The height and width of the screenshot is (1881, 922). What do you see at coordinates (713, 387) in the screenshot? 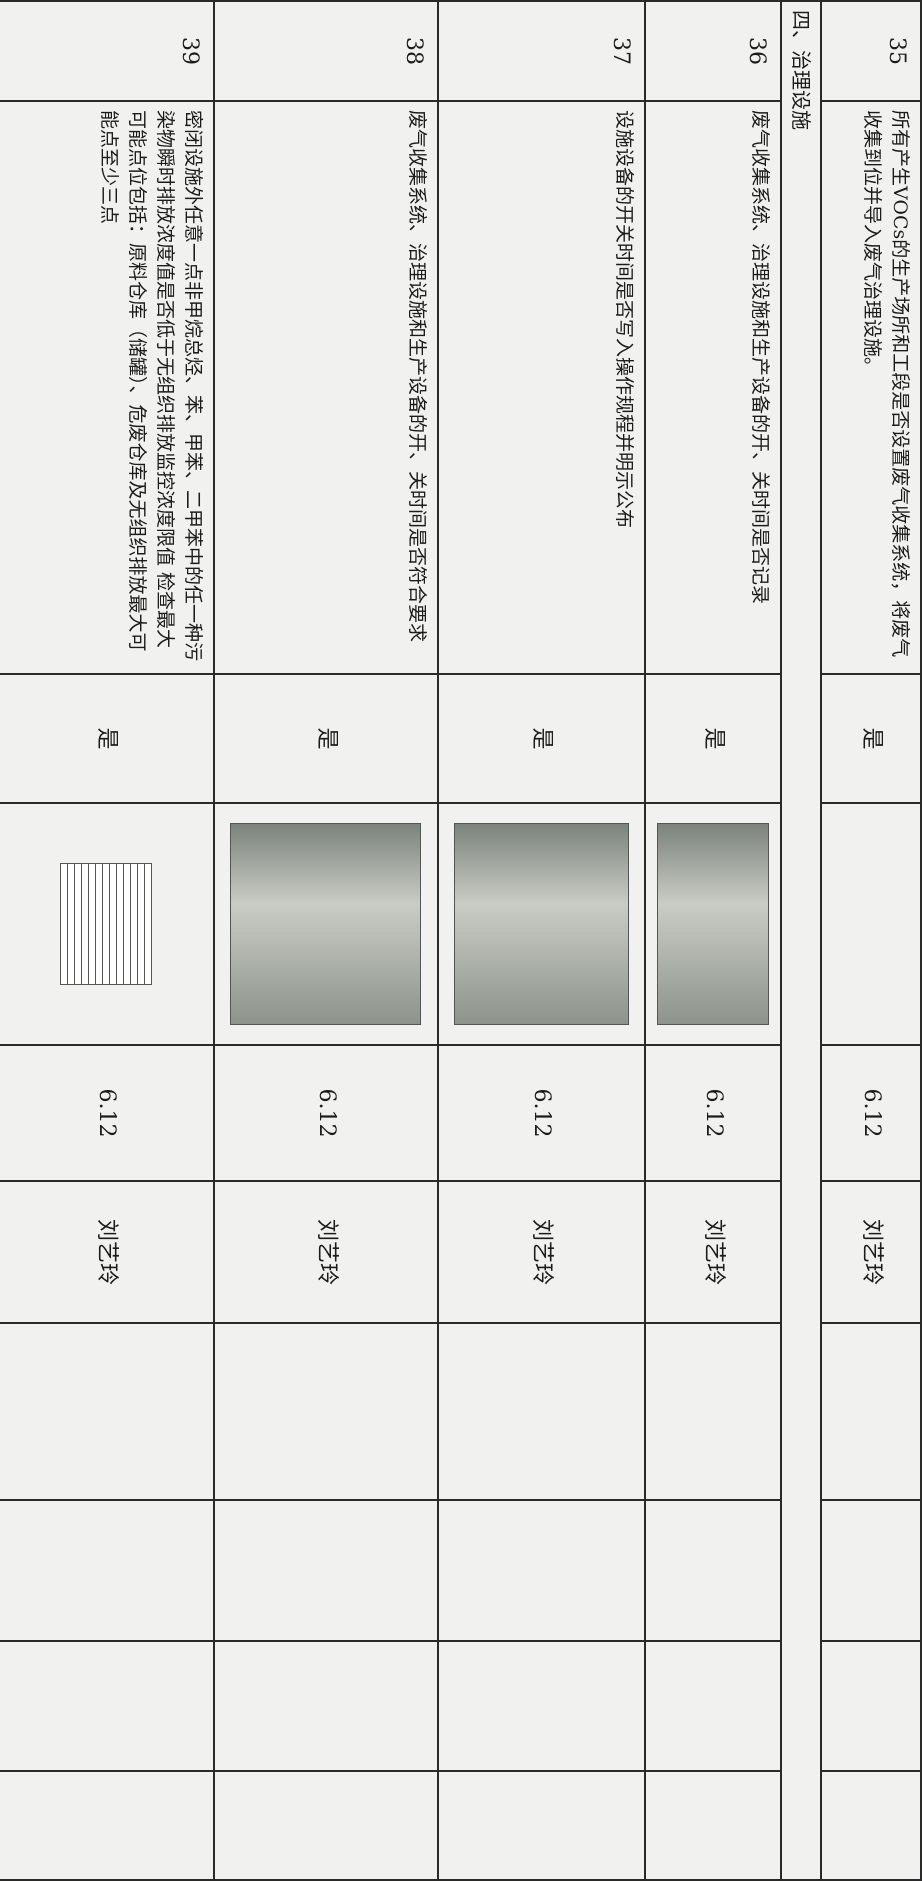
I see `item-text: 废气收集系统、治理设施和生产设备的开、关时间是否记录` at bounding box center [713, 387].